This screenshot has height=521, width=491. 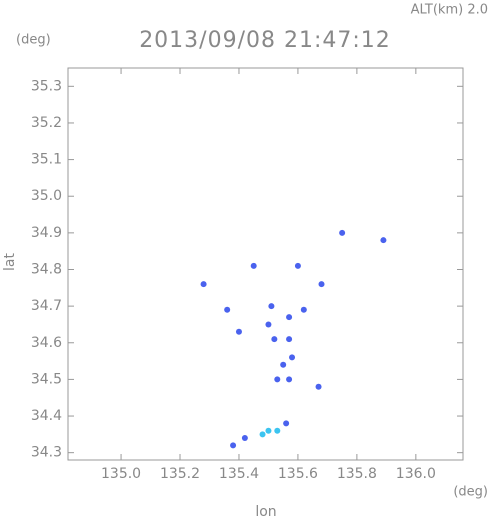 What do you see at coordinates (239, 474) in the screenshot?
I see `x-tick-label: 135.4` at bounding box center [239, 474].